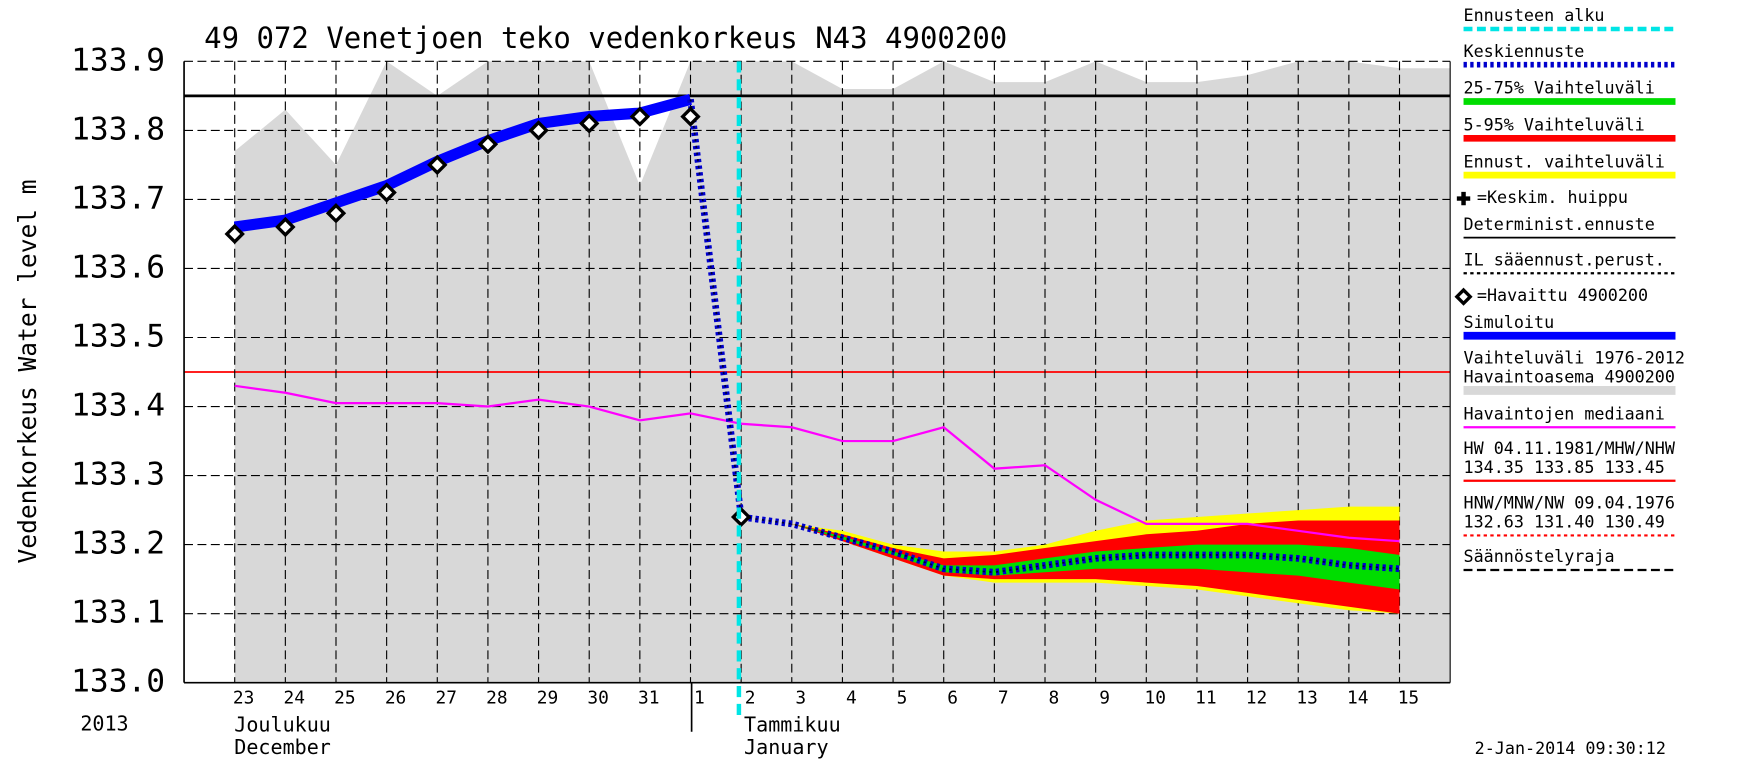 This screenshot has width=1748, height=763. What do you see at coordinates (1524, 51) in the screenshot?
I see `legend-label: Keskiennuste` at bounding box center [1524, 51].